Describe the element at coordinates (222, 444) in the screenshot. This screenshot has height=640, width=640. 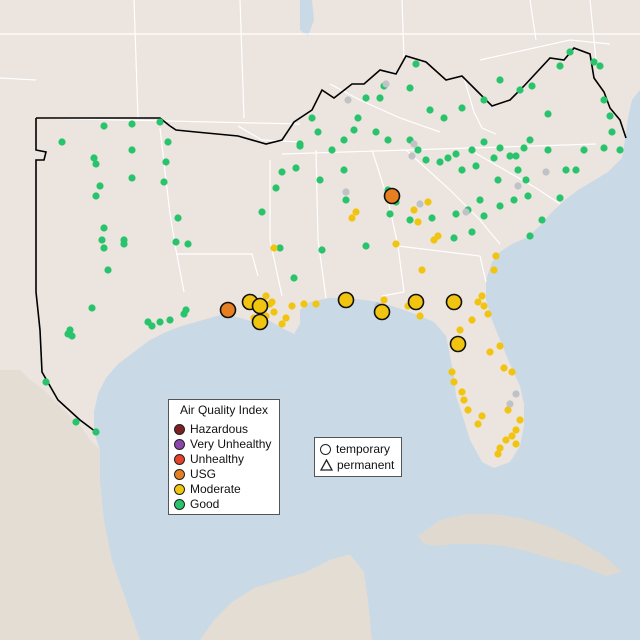
I see `legend-item-very-unhealthy: Very Unhealthy` at that location.